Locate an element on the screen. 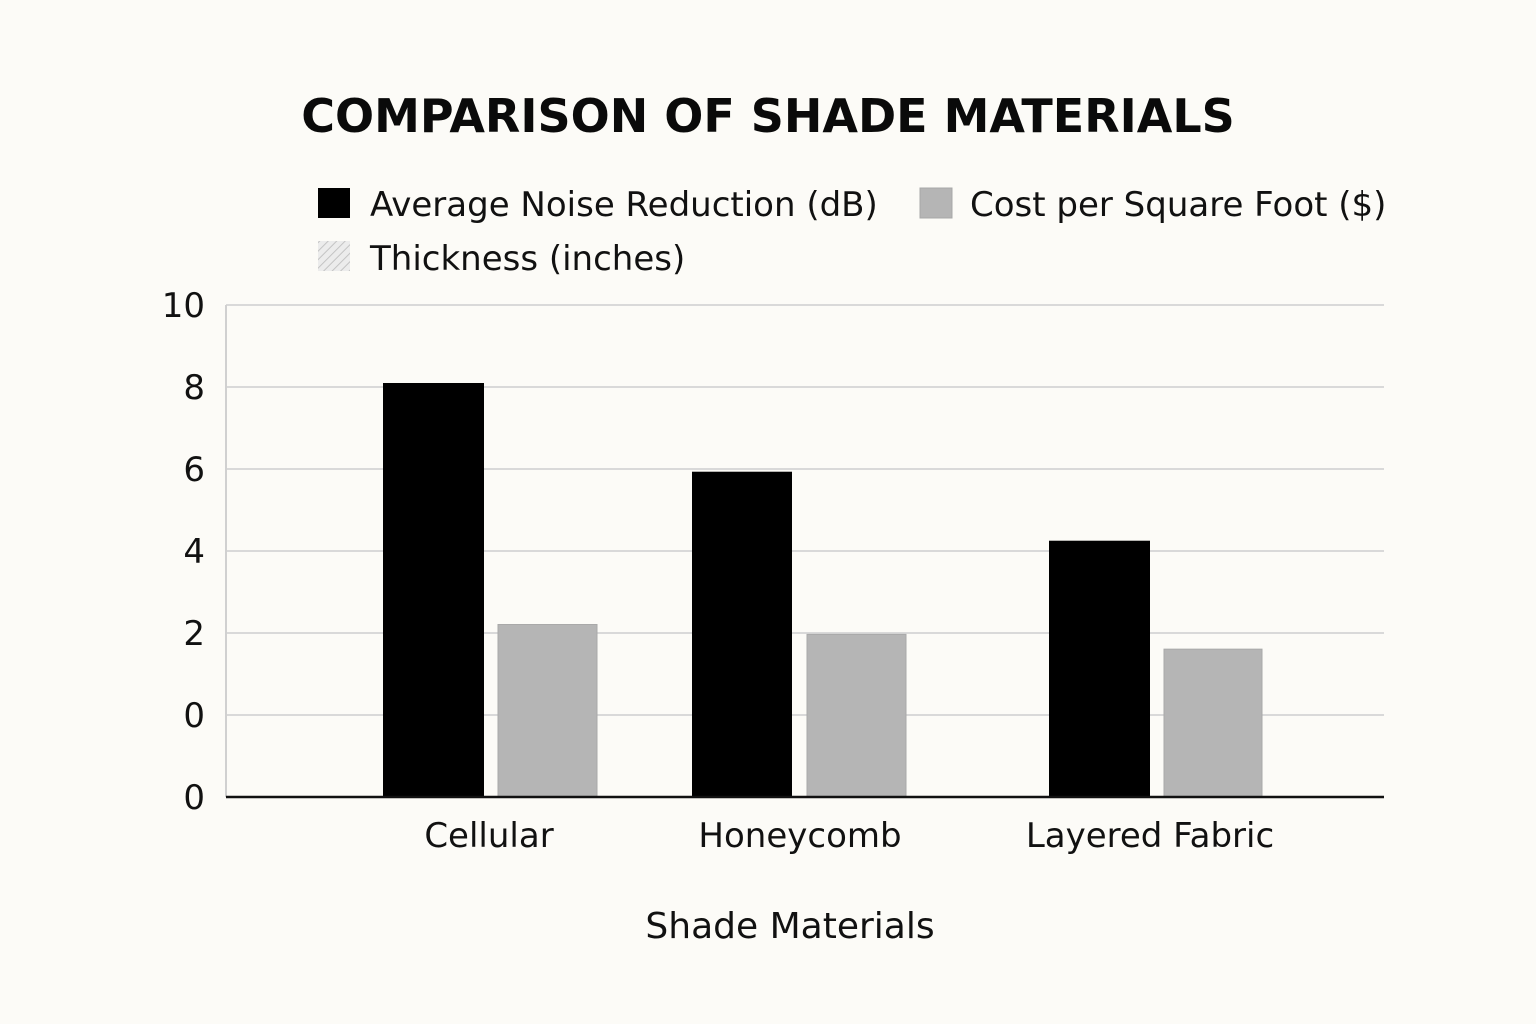  bar-noise-cellular is located at coordinates (433, 590).